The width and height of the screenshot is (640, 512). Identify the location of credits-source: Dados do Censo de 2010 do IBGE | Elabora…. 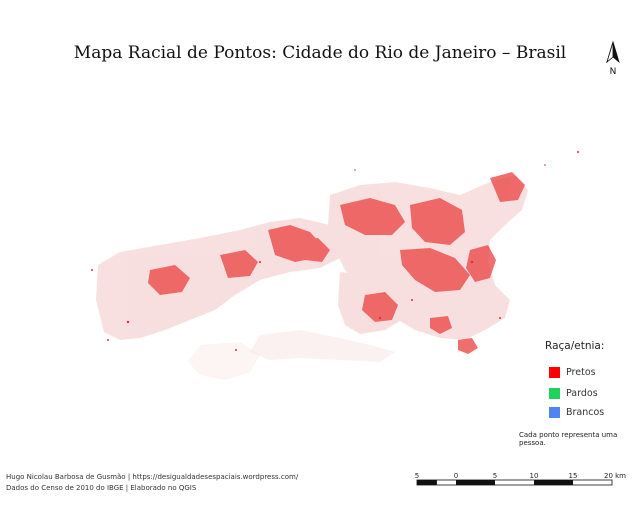
(101, 488).